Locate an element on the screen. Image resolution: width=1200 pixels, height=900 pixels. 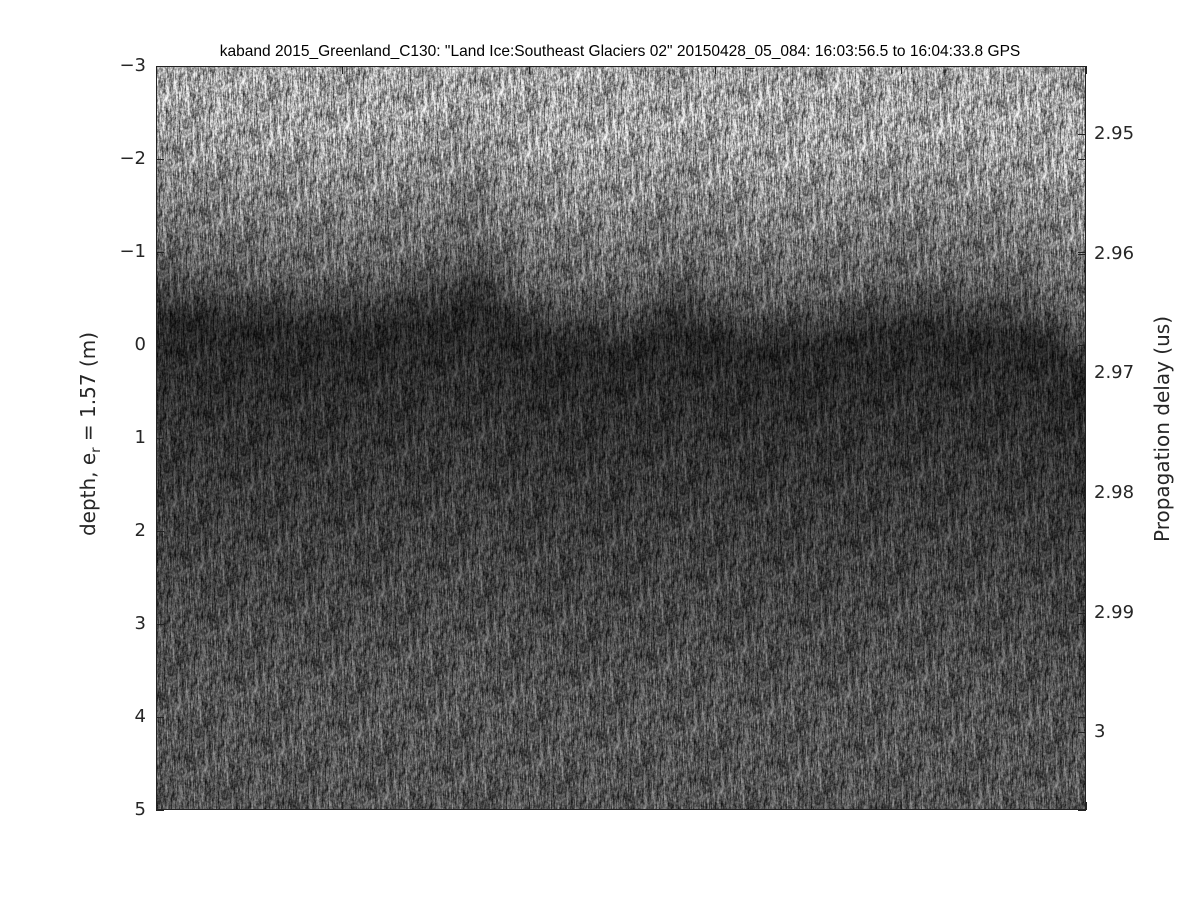
right-tick-label: 2.99 is located at coordinates (1114, 612).